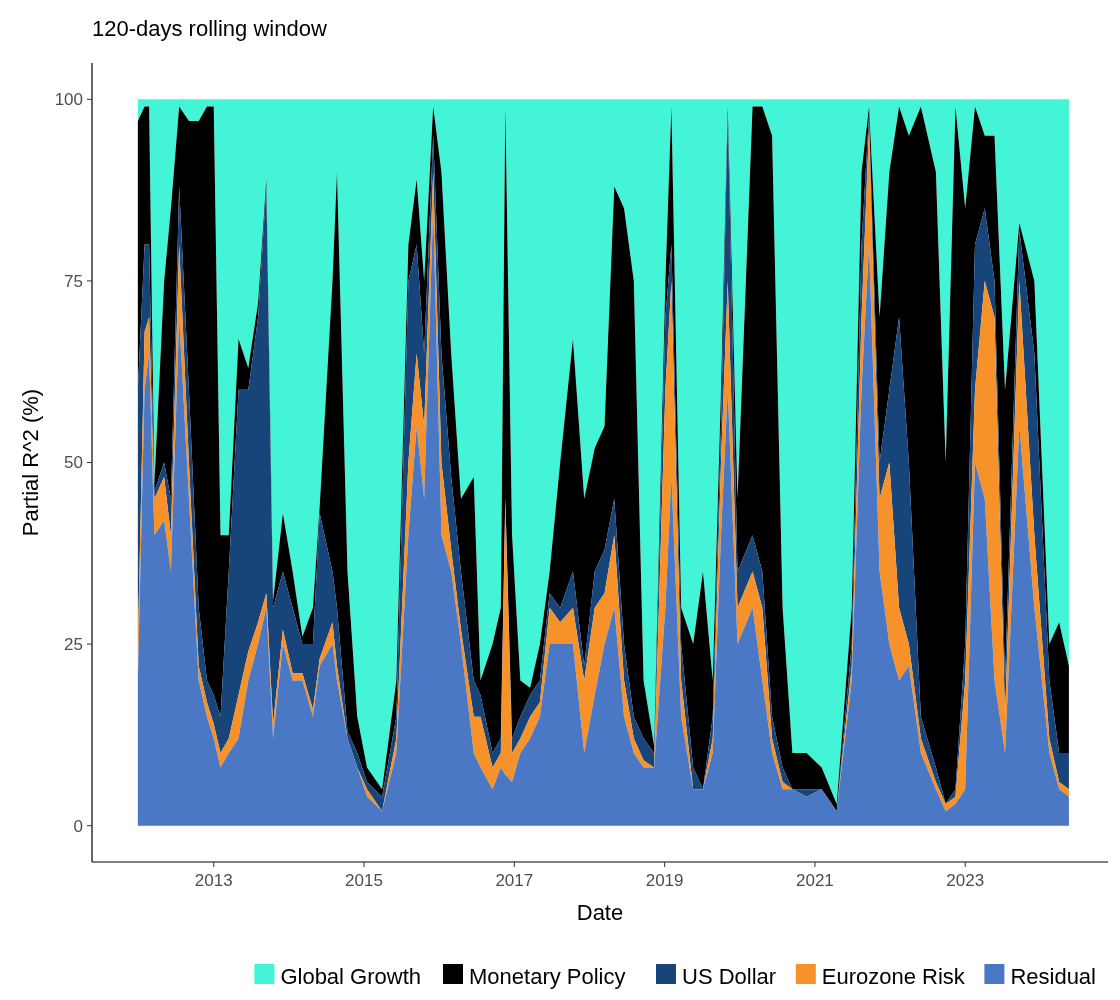 Image resolution: width=1120 pixels, height=1000 pixels. What do you see at coordinates (73, 645) in the screenshot?
I see `y-tick-label: 25` at bounding box center [73, 645].